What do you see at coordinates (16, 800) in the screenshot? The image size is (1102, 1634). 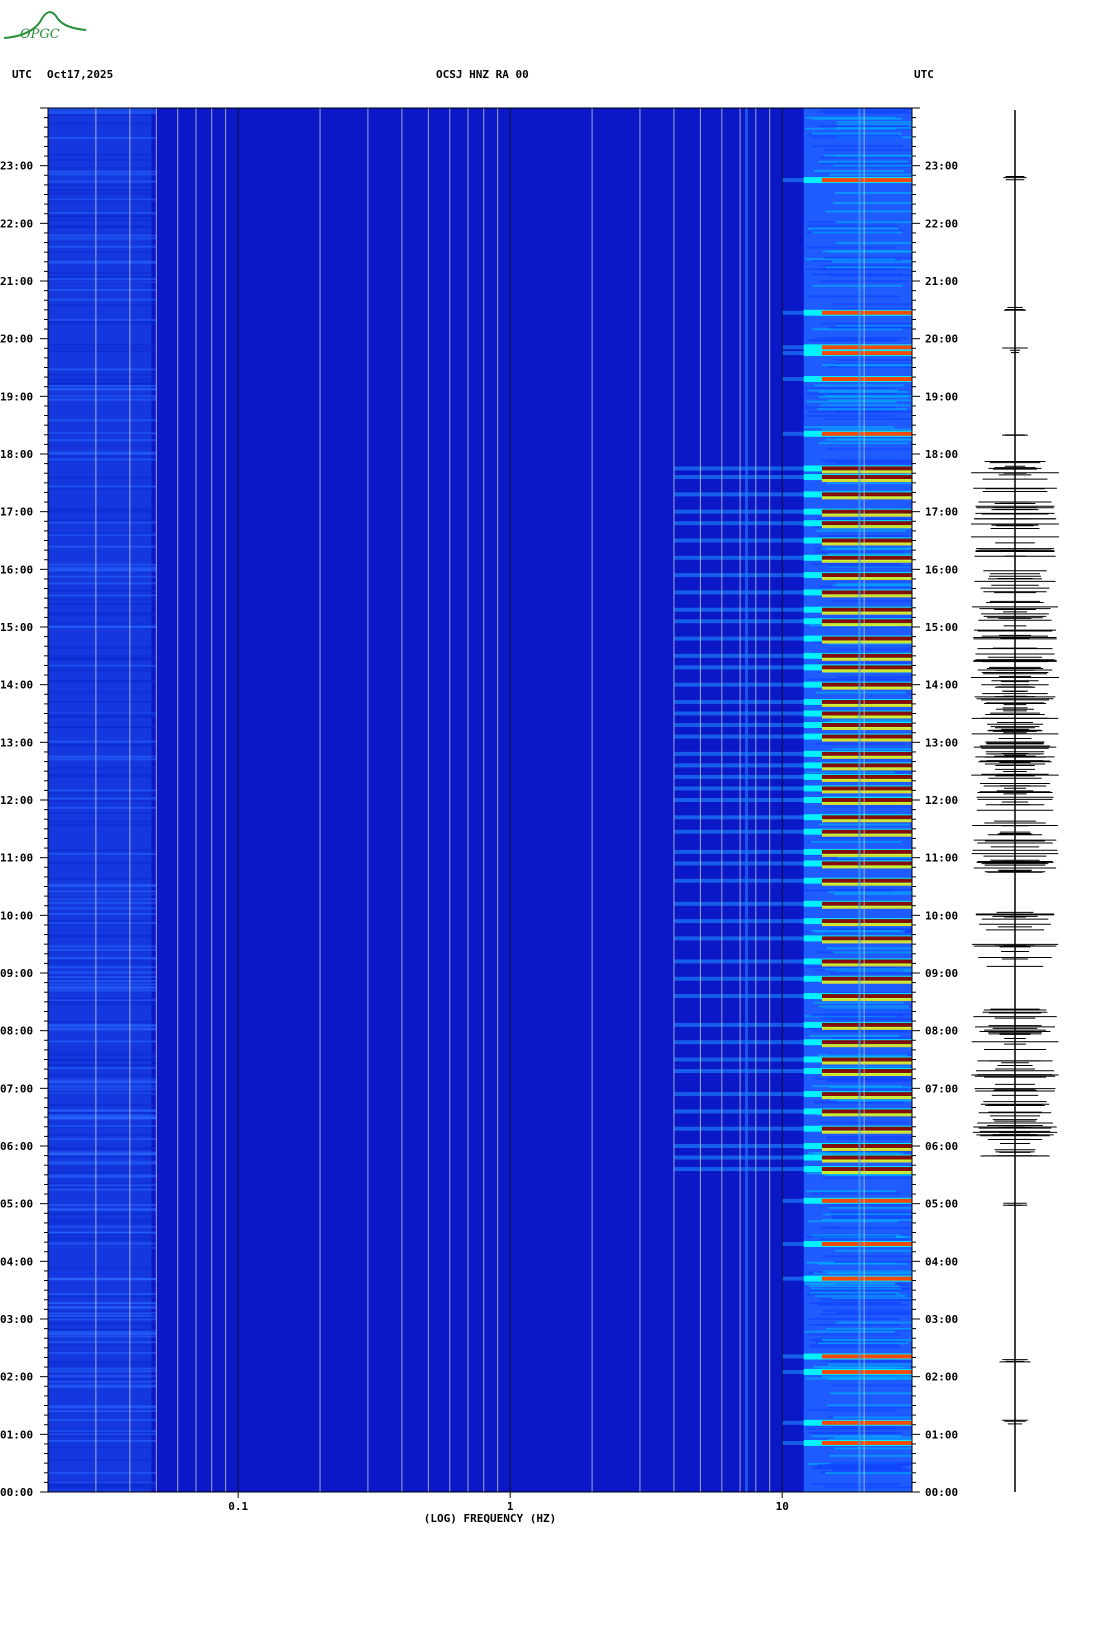 I see `time-tick-label-left: 12:00` at bounding box center [16, 800].